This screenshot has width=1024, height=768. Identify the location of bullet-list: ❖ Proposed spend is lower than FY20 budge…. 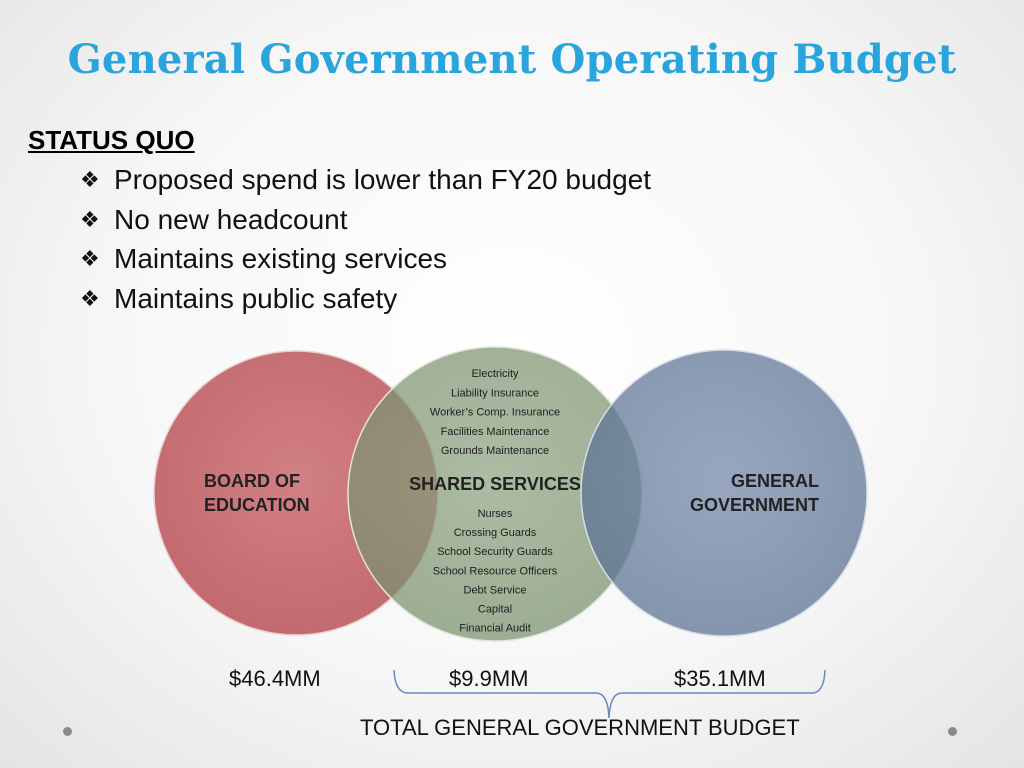
(365, 239).